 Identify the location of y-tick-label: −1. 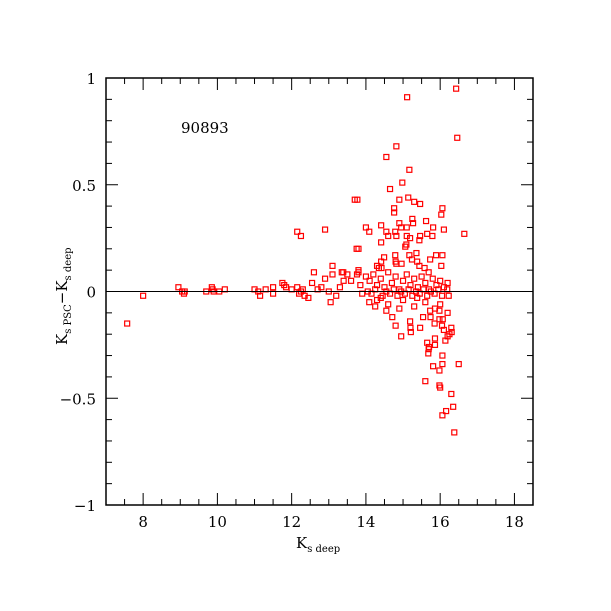
(85, 506).